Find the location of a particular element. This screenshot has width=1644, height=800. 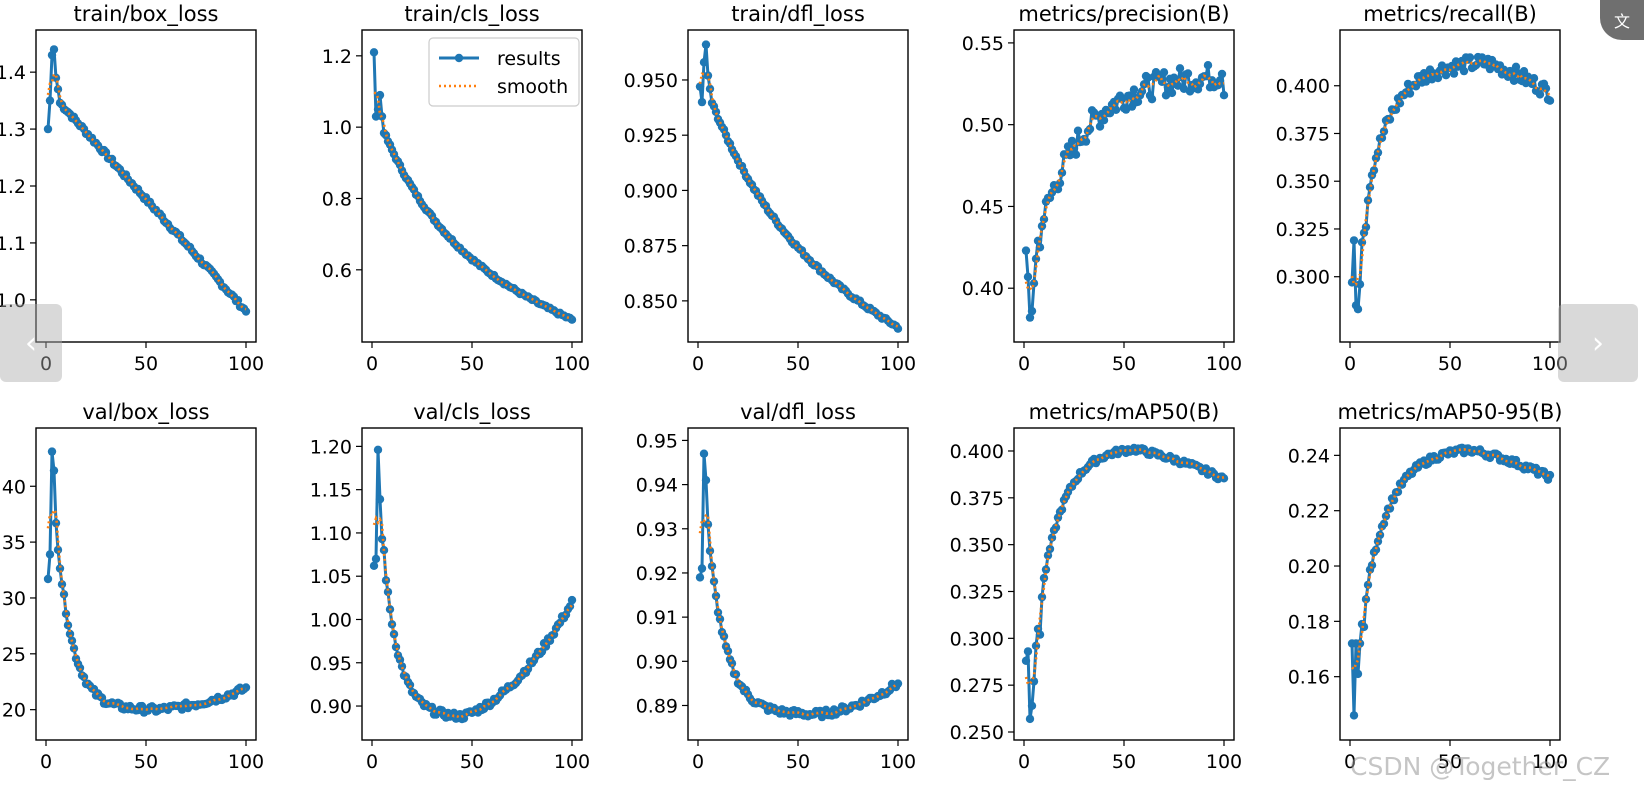

y-tick-label: 0.94 is located at coordinates (657, 486).